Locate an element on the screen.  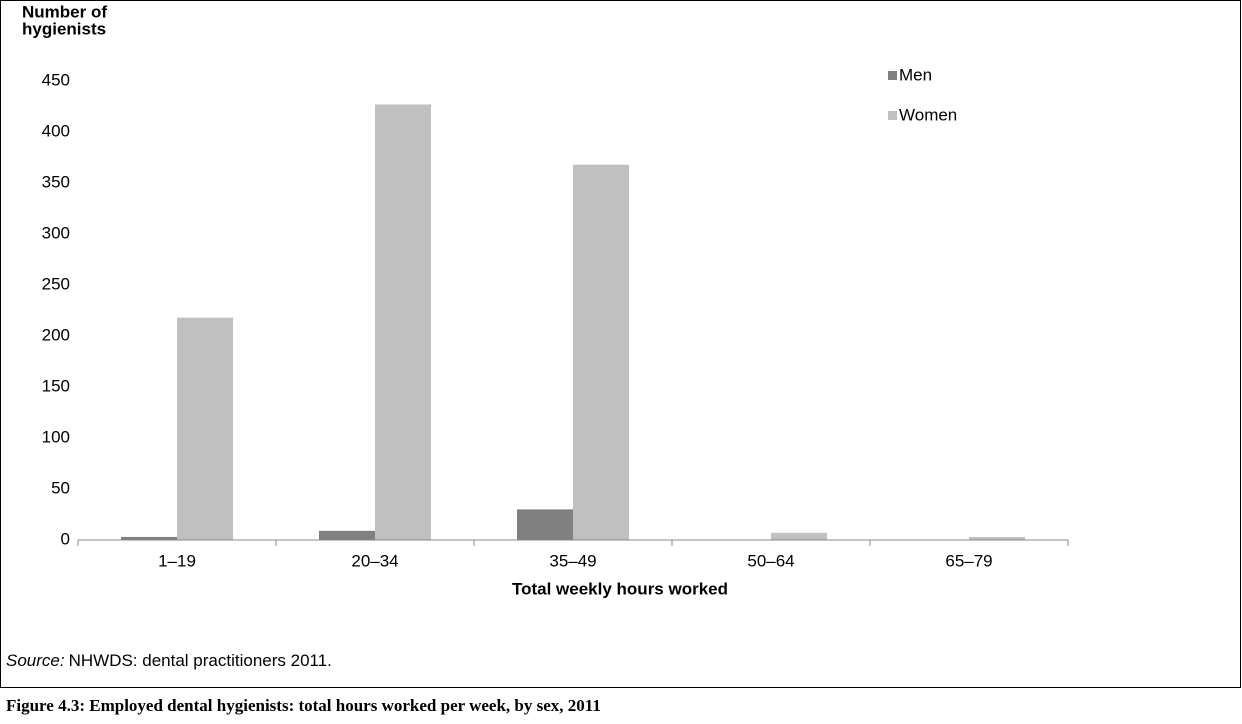
y-tick-label: 350 is located at coordinates (56, 181).